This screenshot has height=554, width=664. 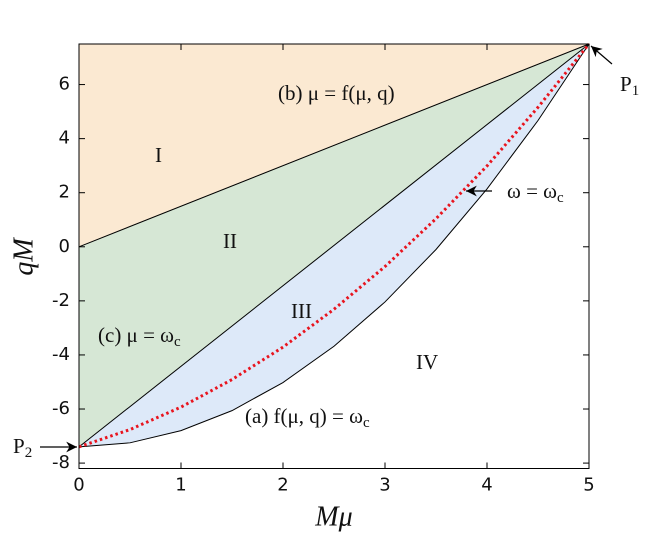 I want to click on x-tick-label: 5, so click(x=588, y=485).